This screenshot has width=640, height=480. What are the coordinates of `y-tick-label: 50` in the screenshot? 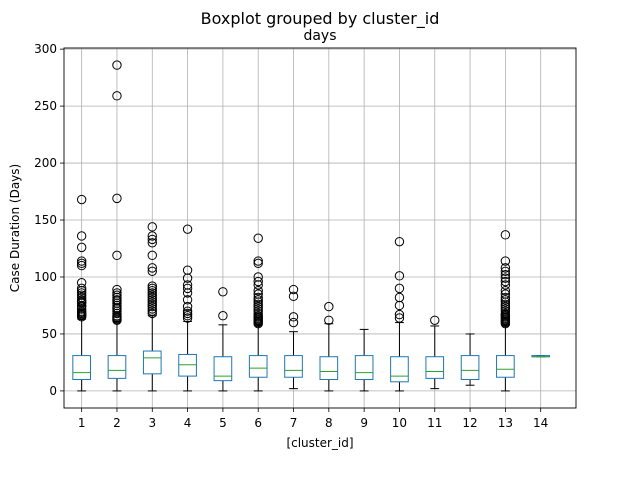 It's located at (49, 334).